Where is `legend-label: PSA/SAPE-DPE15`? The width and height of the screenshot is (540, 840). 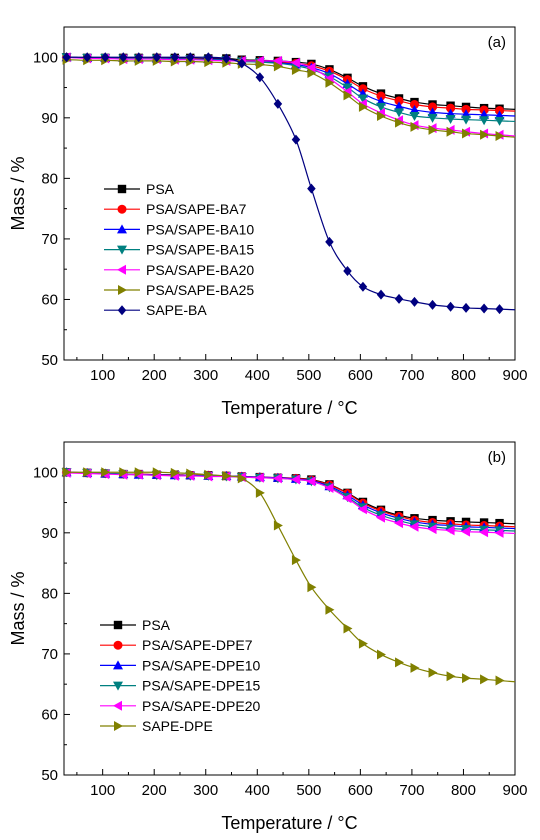
legend-label: PSA/SAPE-DPE15 is located at coordinates (201, 686).